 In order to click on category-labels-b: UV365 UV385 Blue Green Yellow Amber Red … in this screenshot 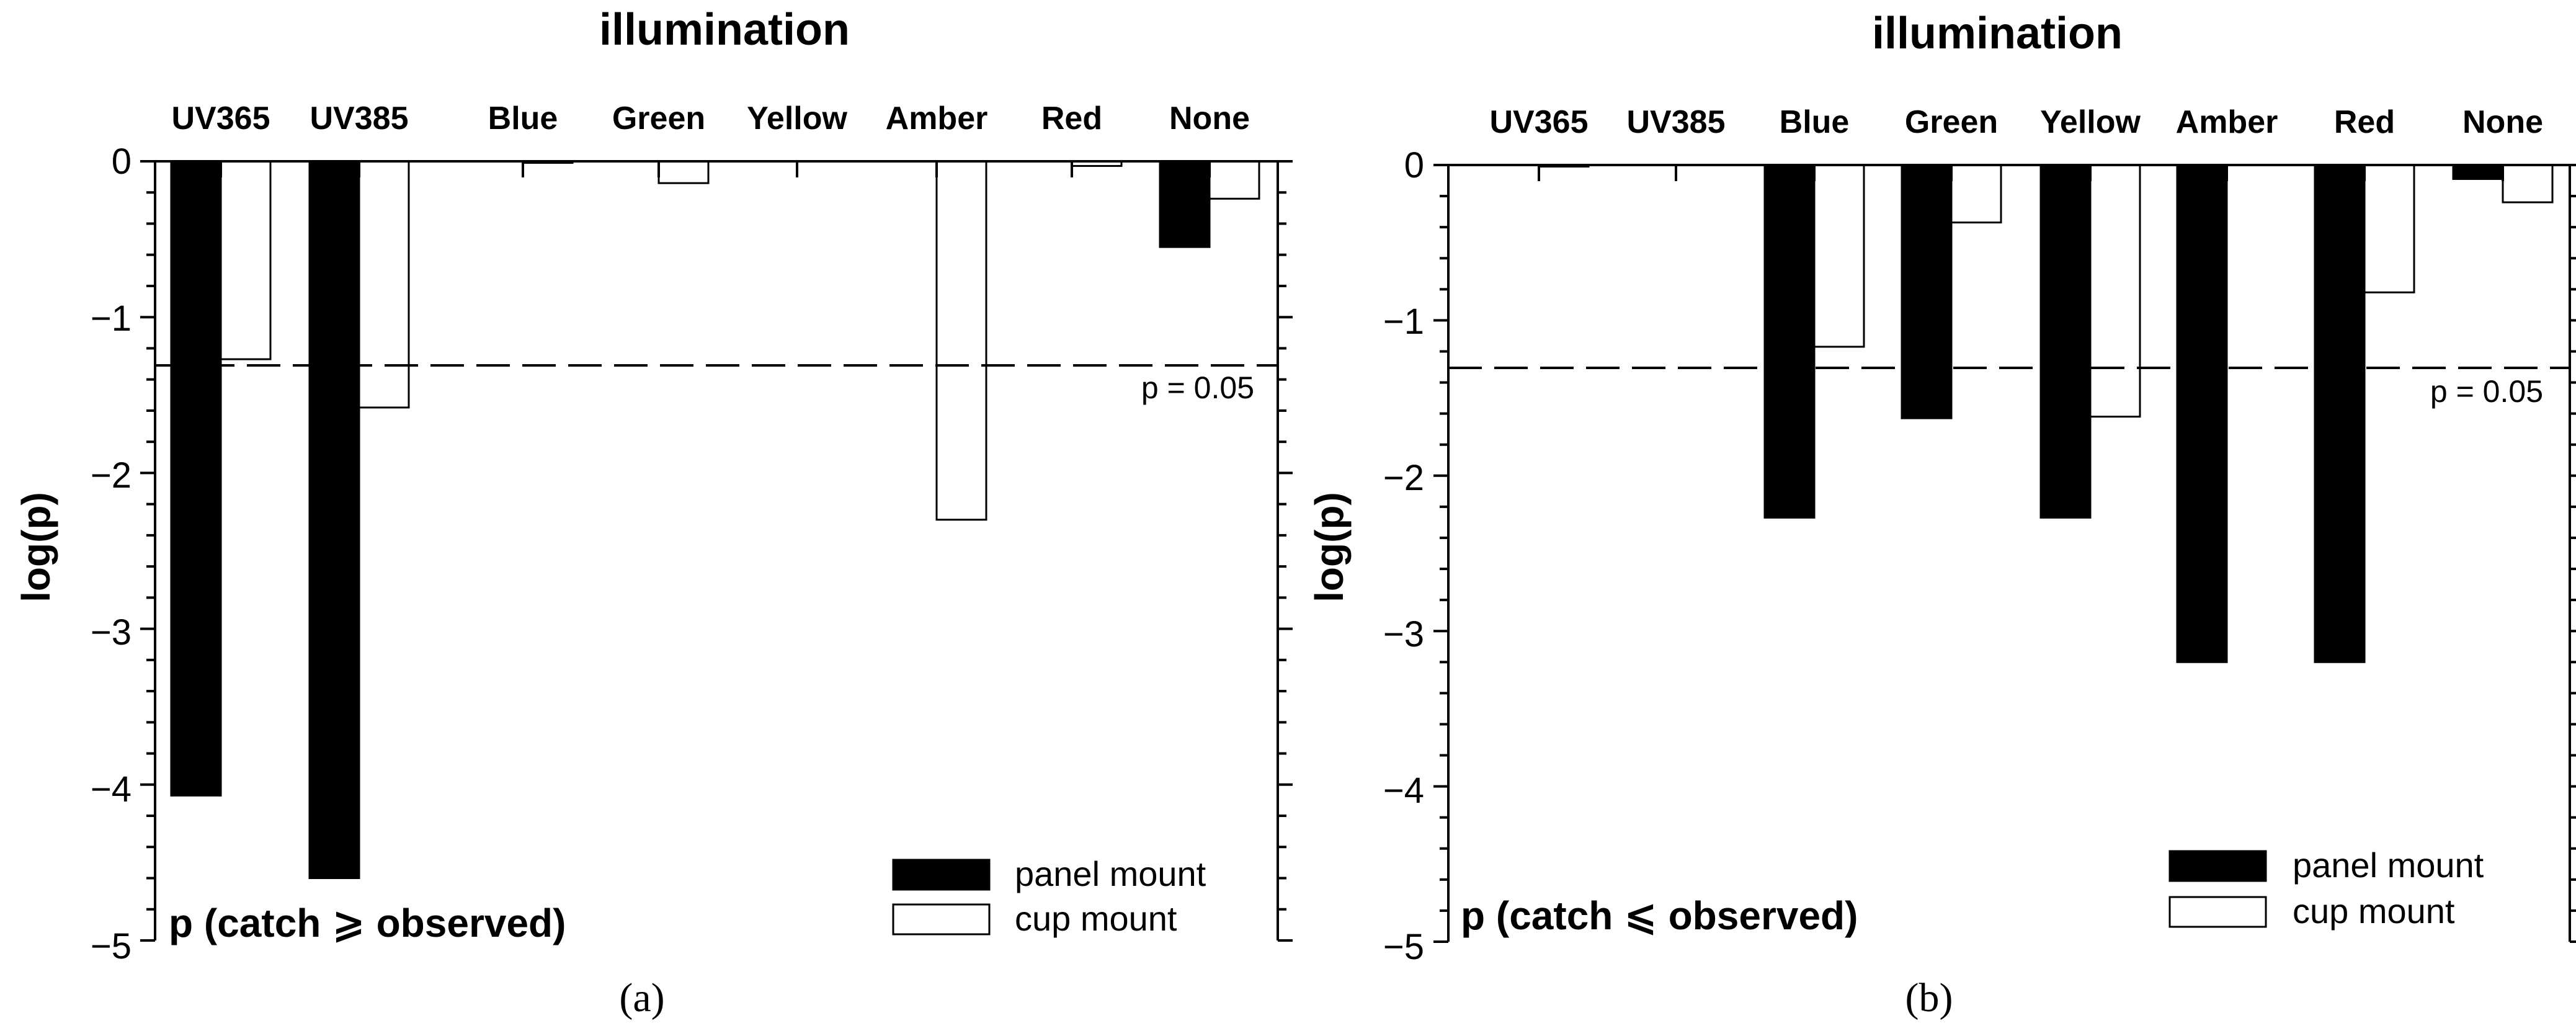, I will do `click(2017, 122)`.